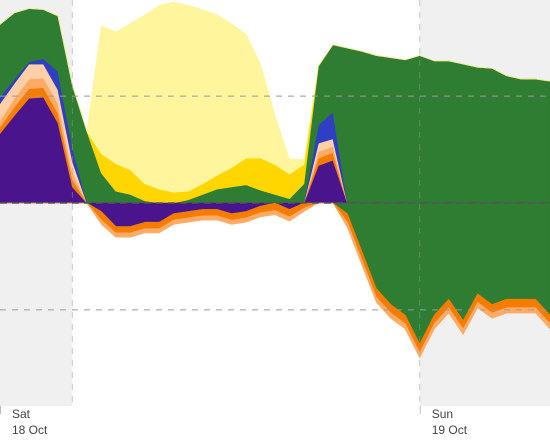 The height and width of the screenshot is (441, 550). I want to click on x-tick-day-0: Sat, so click(21, 414).